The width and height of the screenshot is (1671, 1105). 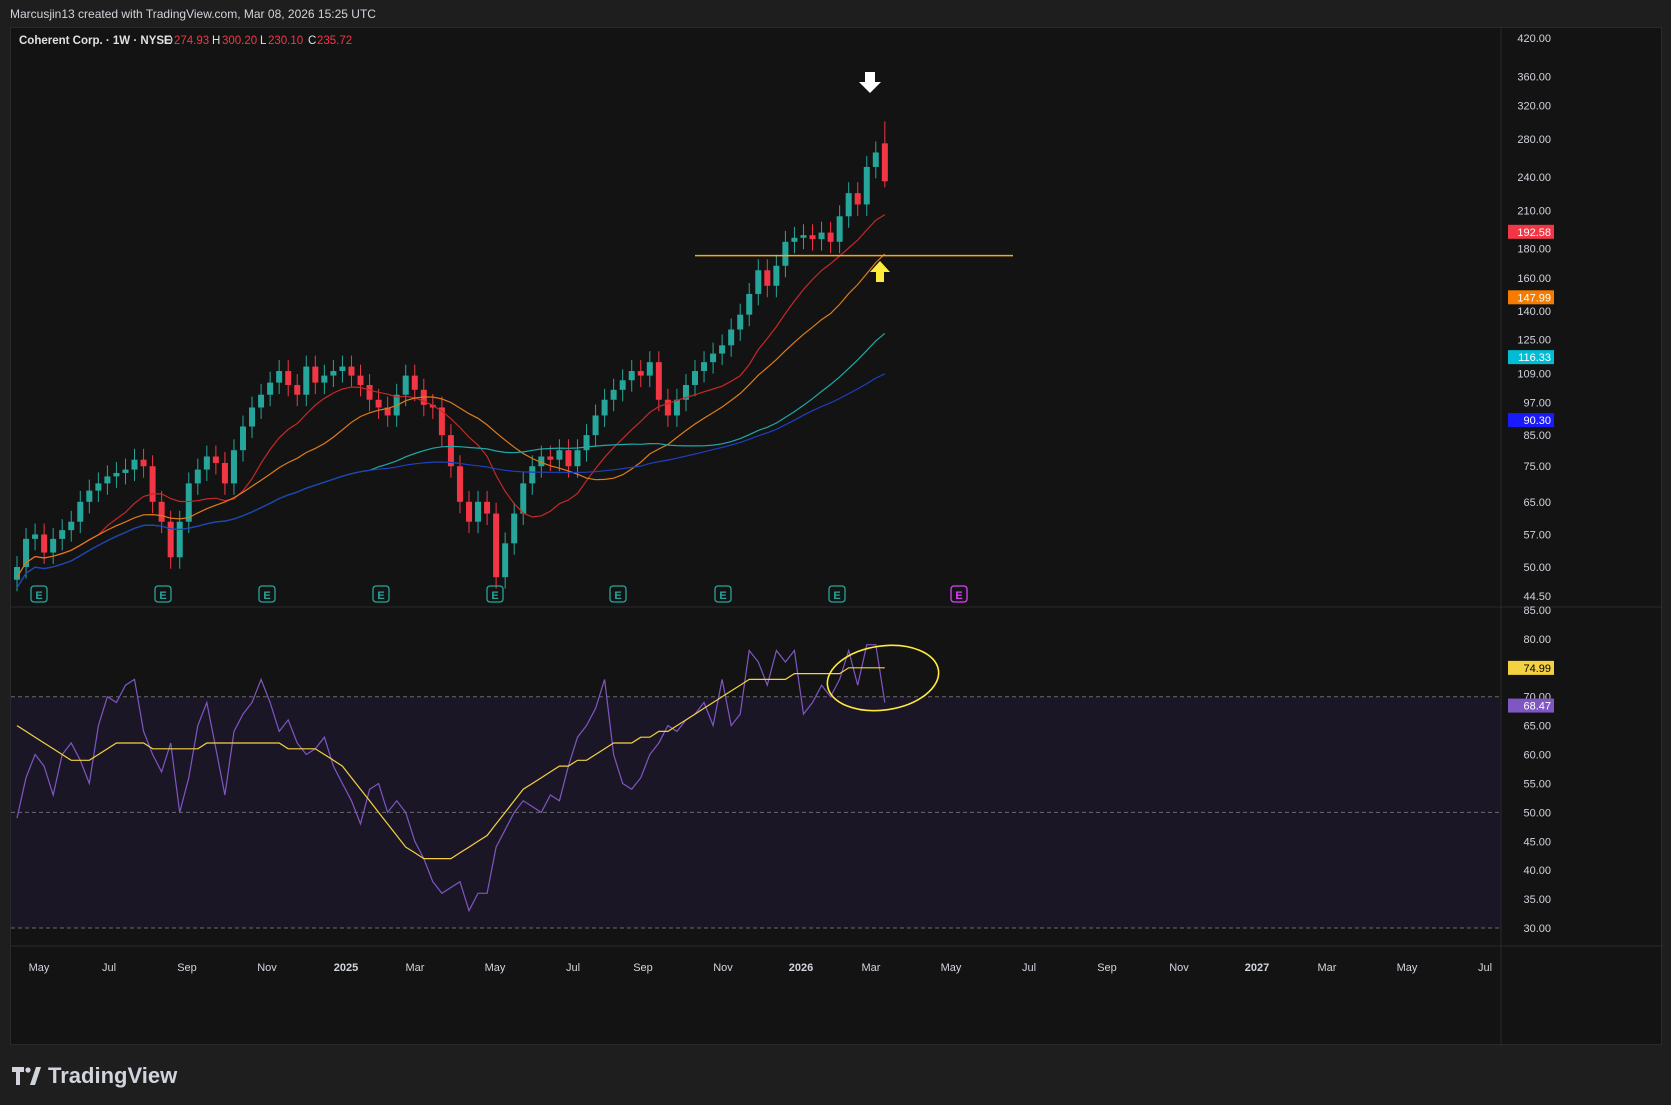 I want to click on low-label: L, so click(x=263, y=41).